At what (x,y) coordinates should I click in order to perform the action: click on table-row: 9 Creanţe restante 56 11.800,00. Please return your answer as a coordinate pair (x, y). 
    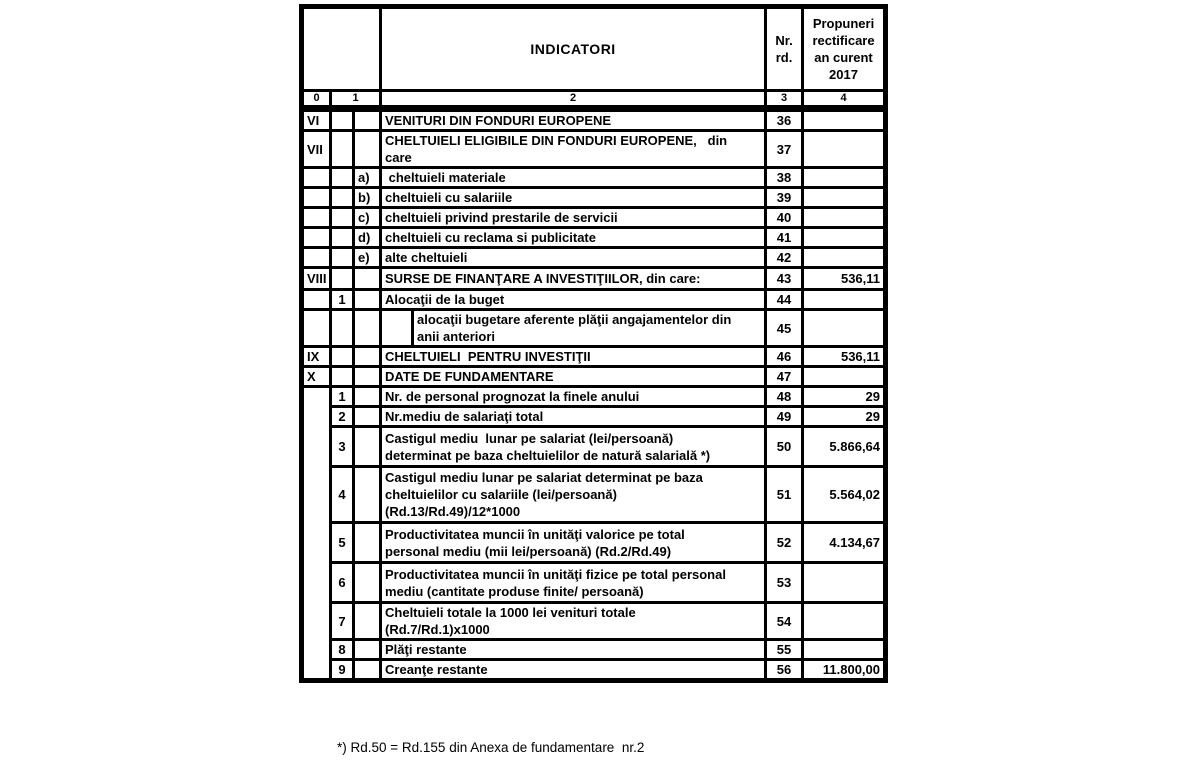
    Looking at the image, I should click on (595, 670).